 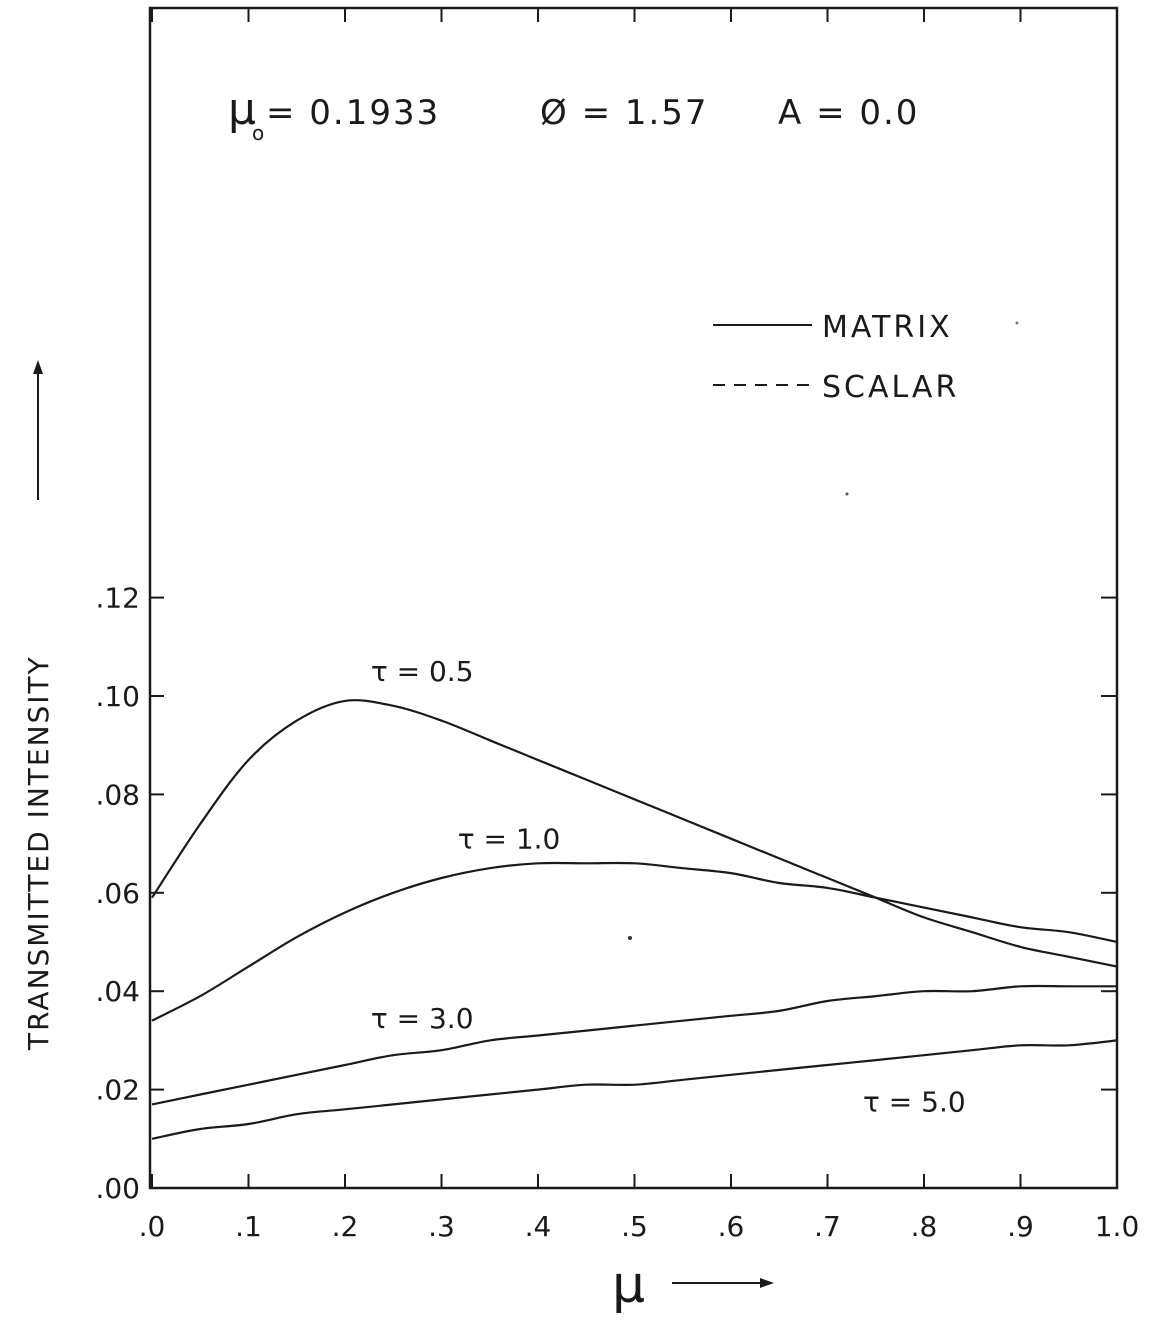 I want to click on y-tick-label: .02, so click(x=117, y=1090).